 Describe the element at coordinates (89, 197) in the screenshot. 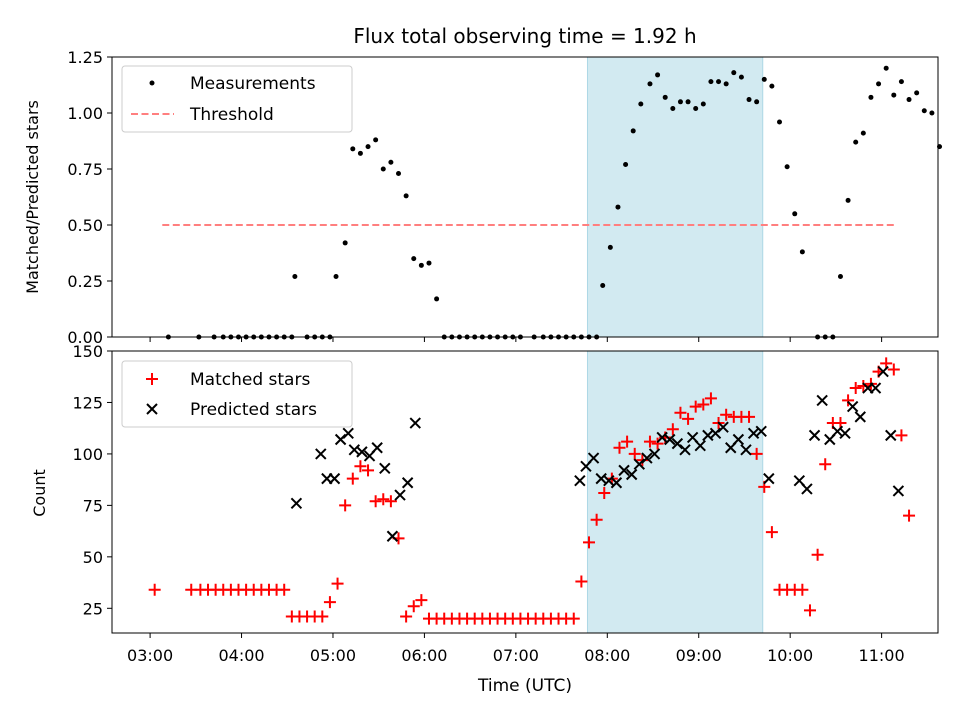

I see `ratio-y-axis: 0.00 0.25 0.50 0.75 1.00 1.25` at that location.